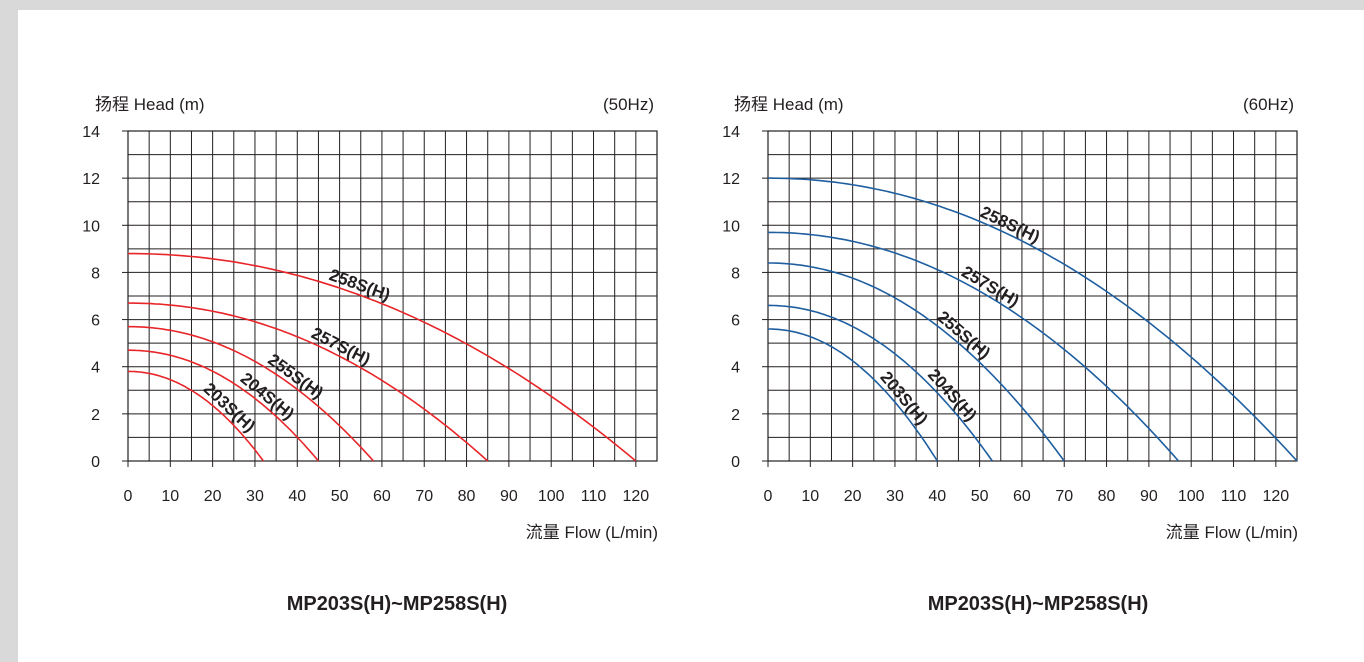 This screenshot has height=662, width=1364. Describe the element at coordinates (1268, 104) in the screenshot. I see `frequency-label: (60Hz)` at that location.